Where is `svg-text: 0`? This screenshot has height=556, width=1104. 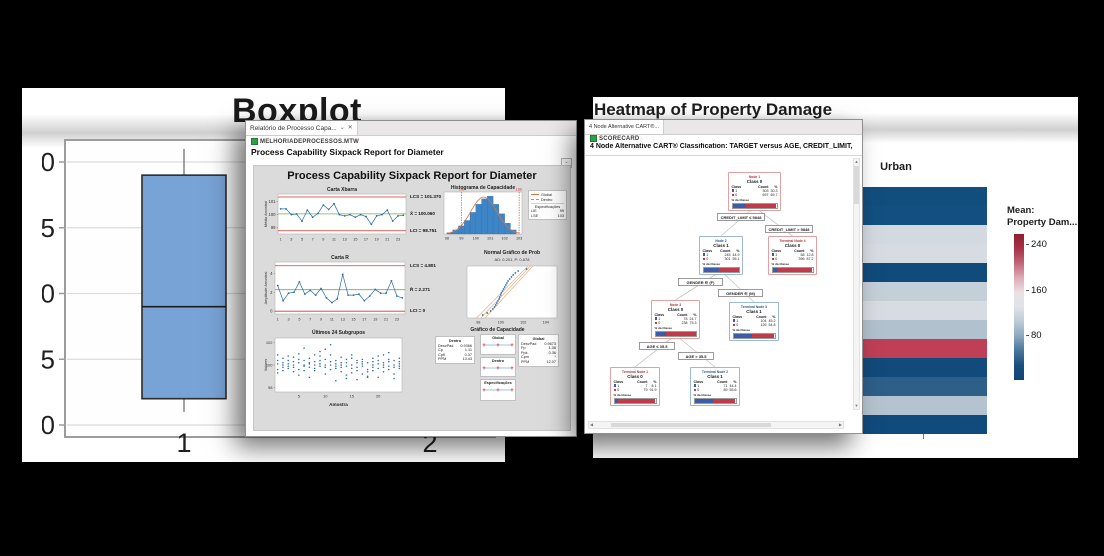 svg-text: 0 is located at coordinates (271, 311).